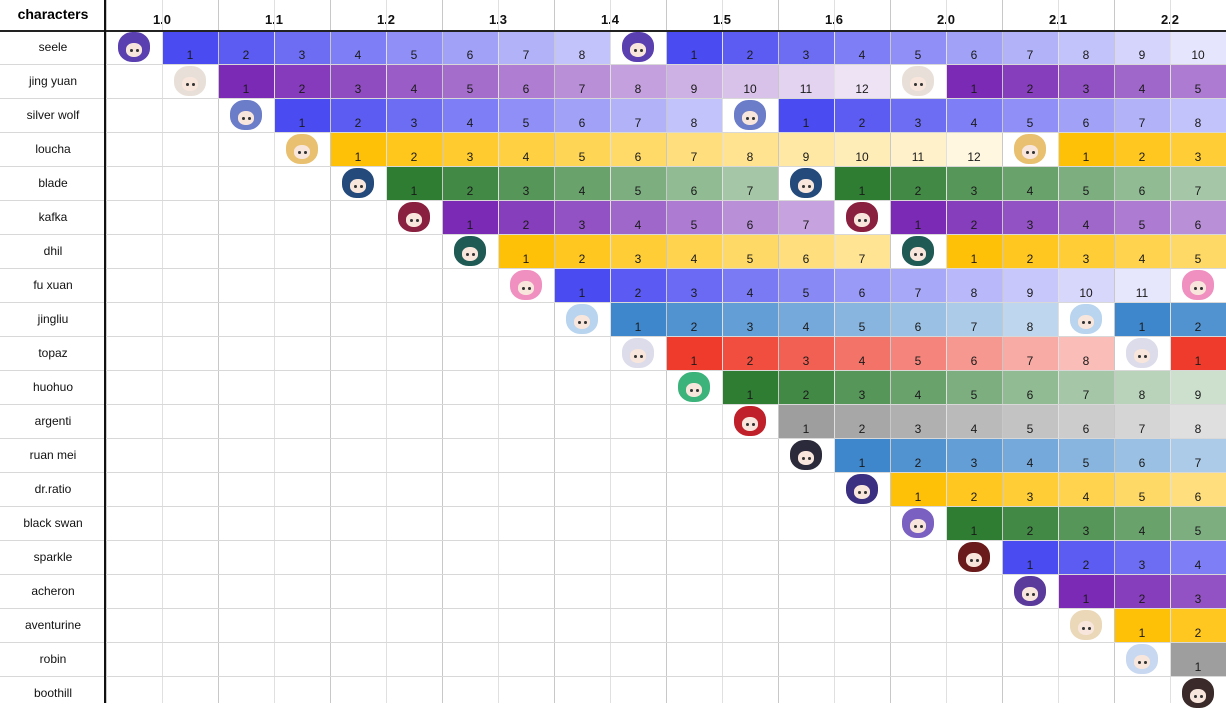  Describe the element at coordinates (53, 285) in the screenshot. I see `character-name: fu xuan` at that location.